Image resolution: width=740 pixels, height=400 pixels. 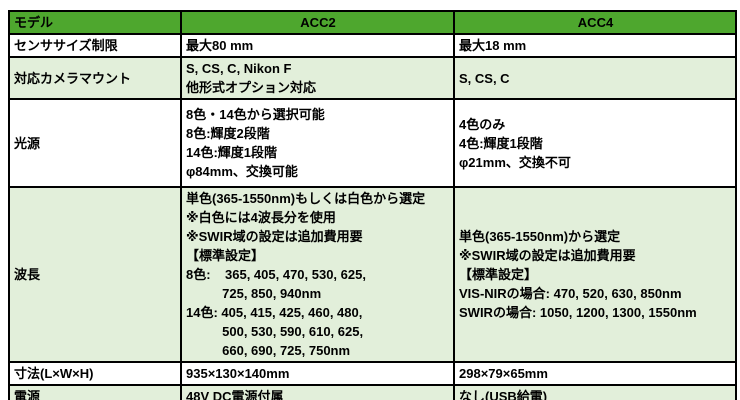 I want to click on table-header-row: モデル ACC2 ACC4, so click(x=372, y=22).